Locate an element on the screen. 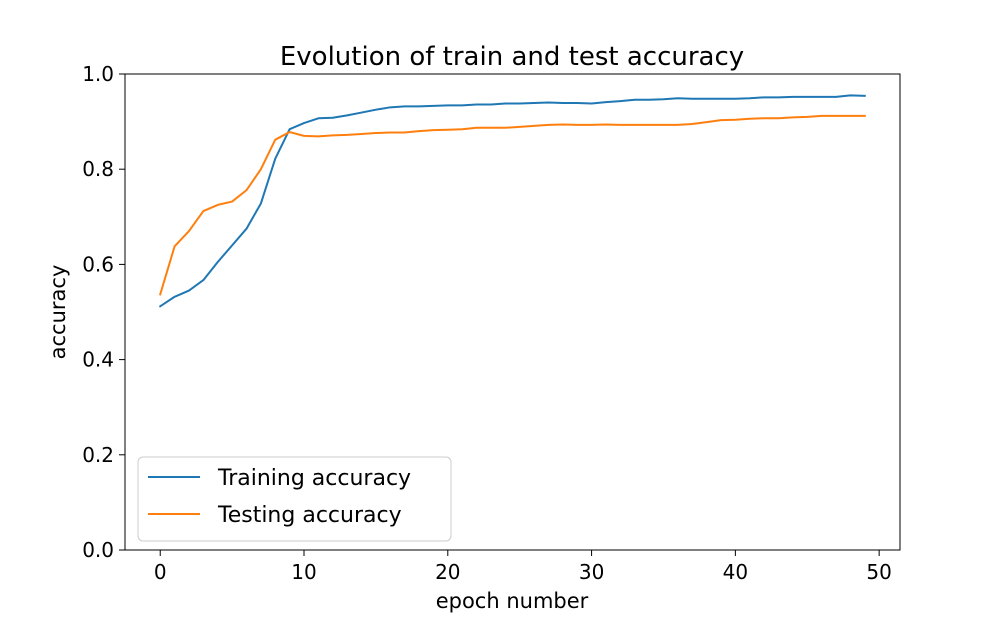 This screenshot has width=1000, height=618. chart-title: Evolution of train and test accuracy is located at coordinates (512, 57).